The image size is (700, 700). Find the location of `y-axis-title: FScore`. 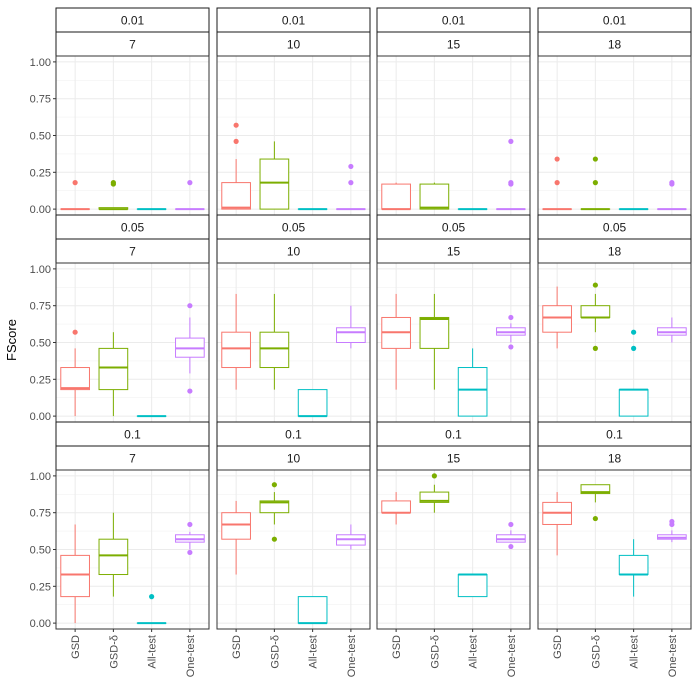

y-axis-title: FScore is located at coordinates (11, 340).